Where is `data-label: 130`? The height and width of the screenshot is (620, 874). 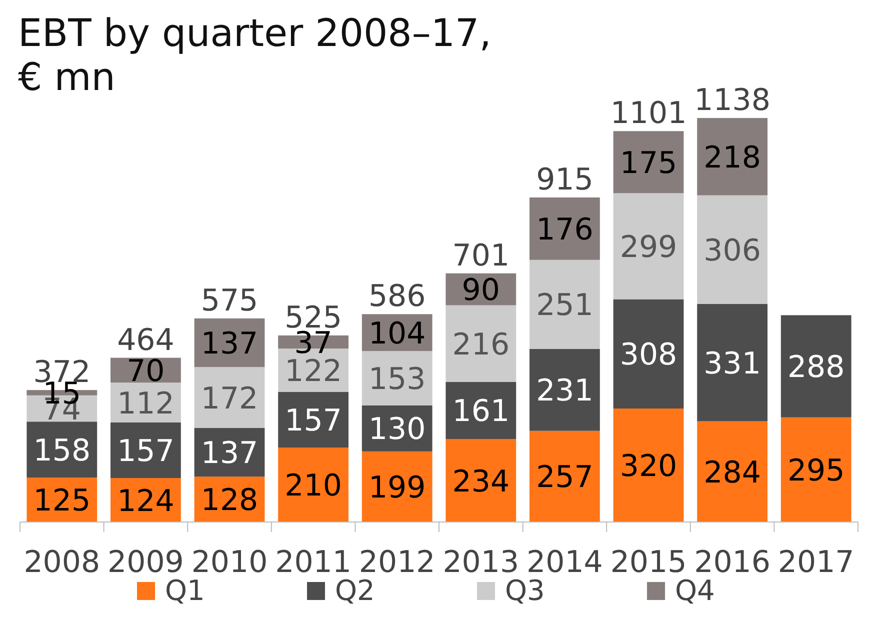
data-label: 130 is located at coordinates (397, 430).